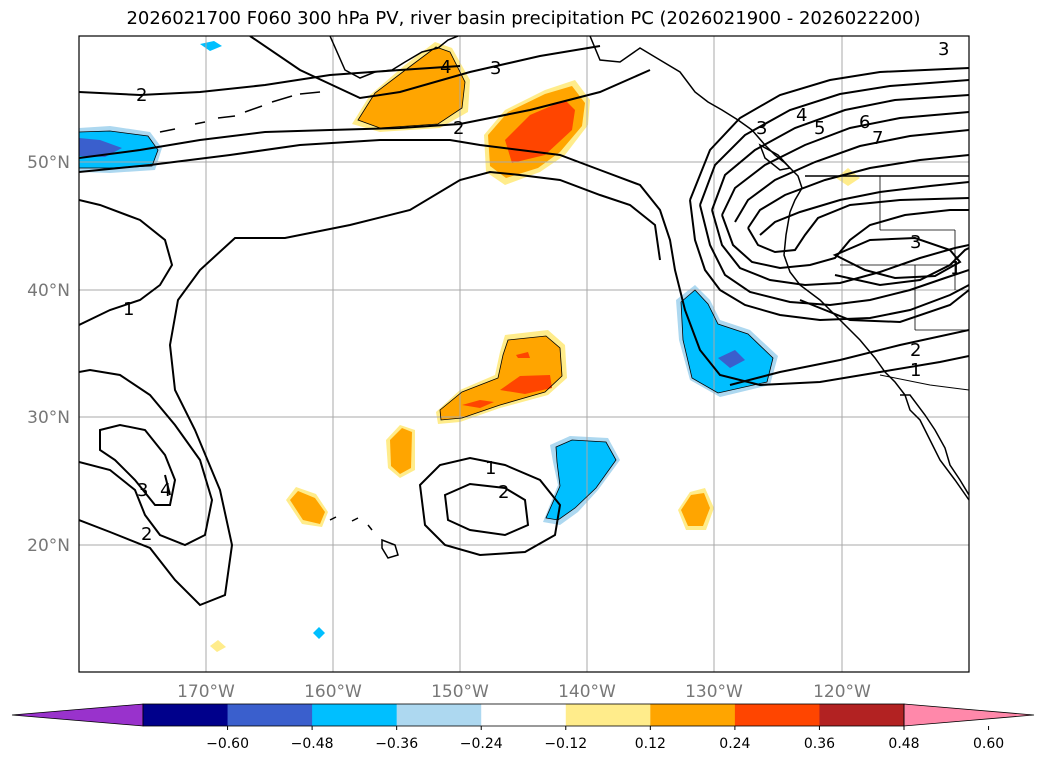 The height and width of the screenshot is (765, 1047). I want to click on contour-label-3-sw: 3, so click(142, 490).